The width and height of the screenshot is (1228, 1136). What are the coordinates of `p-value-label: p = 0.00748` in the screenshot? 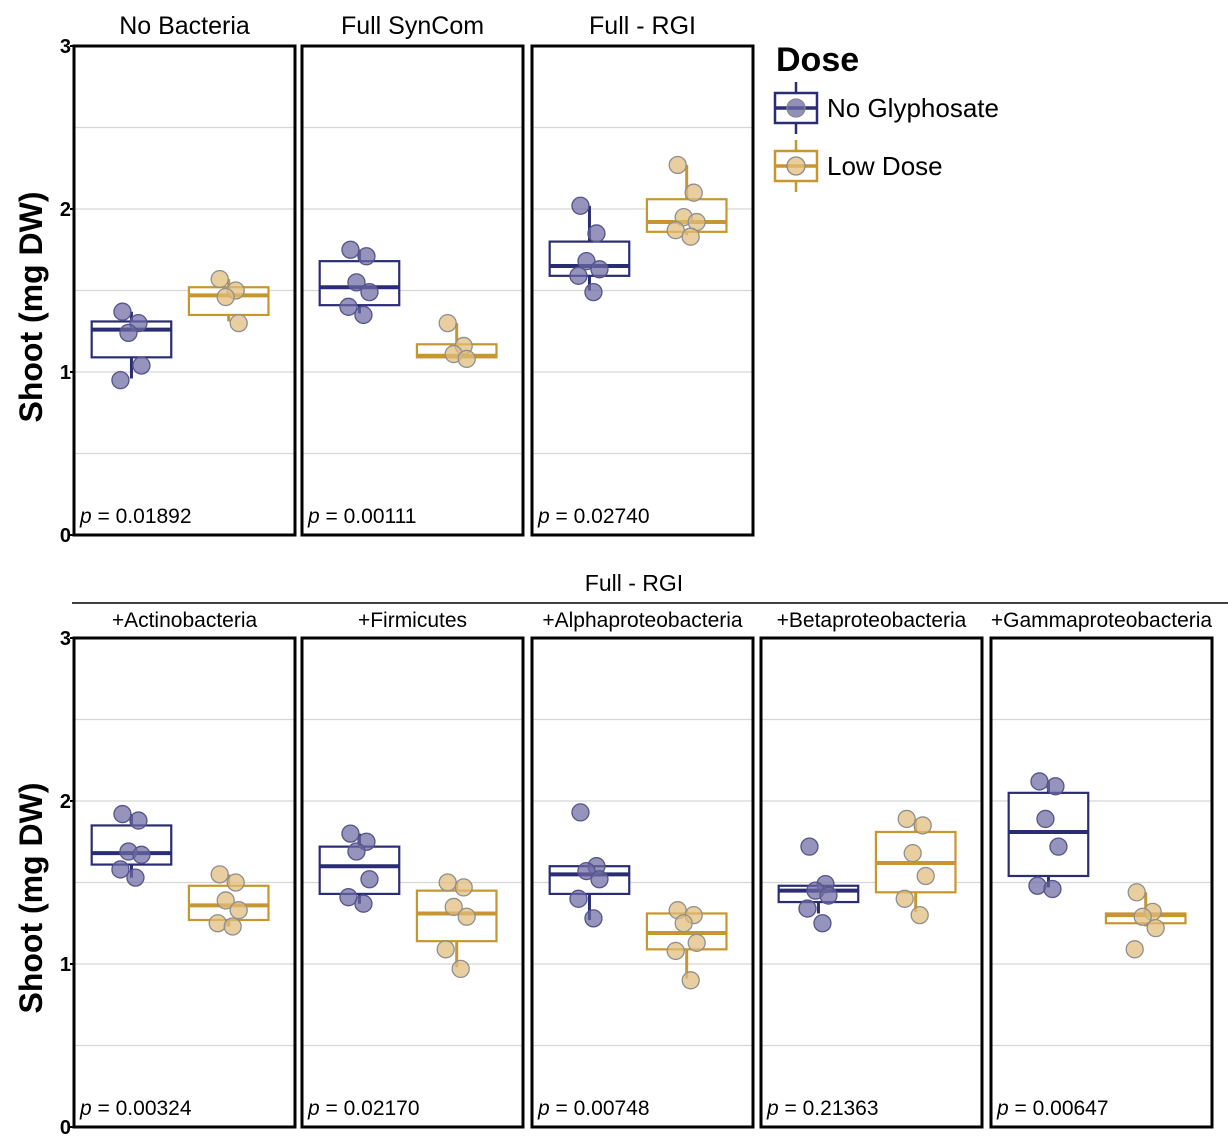 It's located at (593, 1108).